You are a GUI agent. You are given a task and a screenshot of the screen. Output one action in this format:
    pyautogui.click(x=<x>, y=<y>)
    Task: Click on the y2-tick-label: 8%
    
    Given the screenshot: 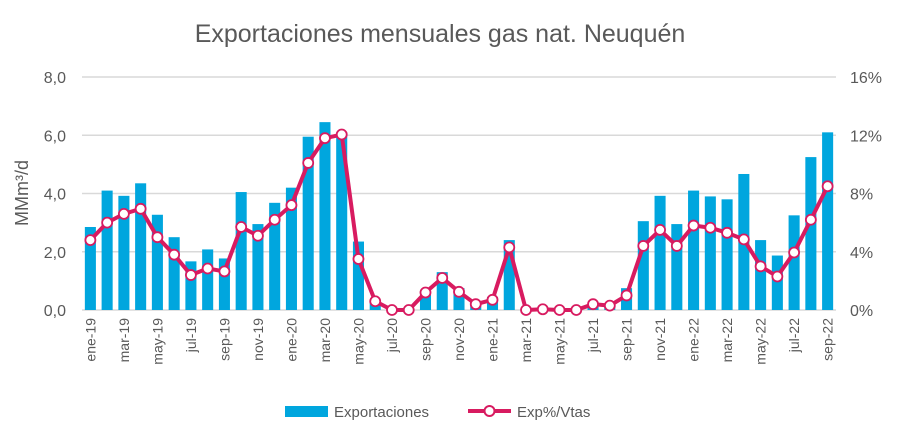 What is the action you would take?
    pyautogui.click(x=861, y=195)
    